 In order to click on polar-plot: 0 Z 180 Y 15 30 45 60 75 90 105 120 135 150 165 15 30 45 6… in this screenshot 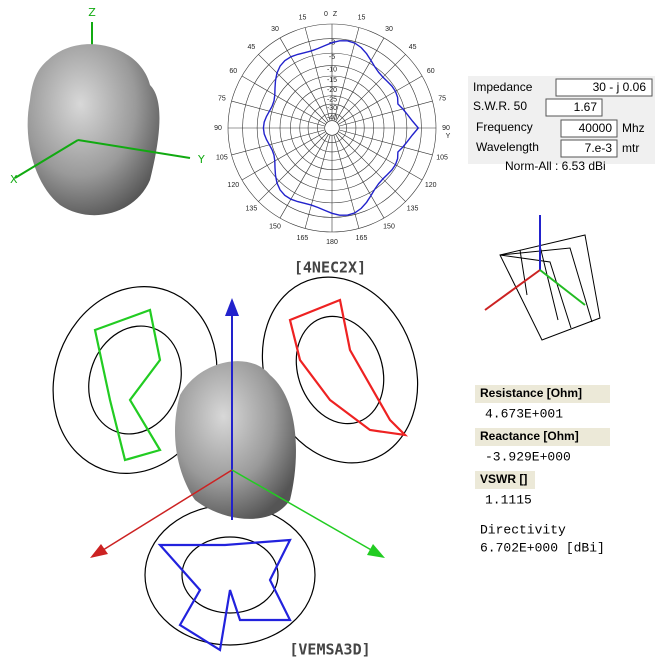, I will do `click(332, 128)`.